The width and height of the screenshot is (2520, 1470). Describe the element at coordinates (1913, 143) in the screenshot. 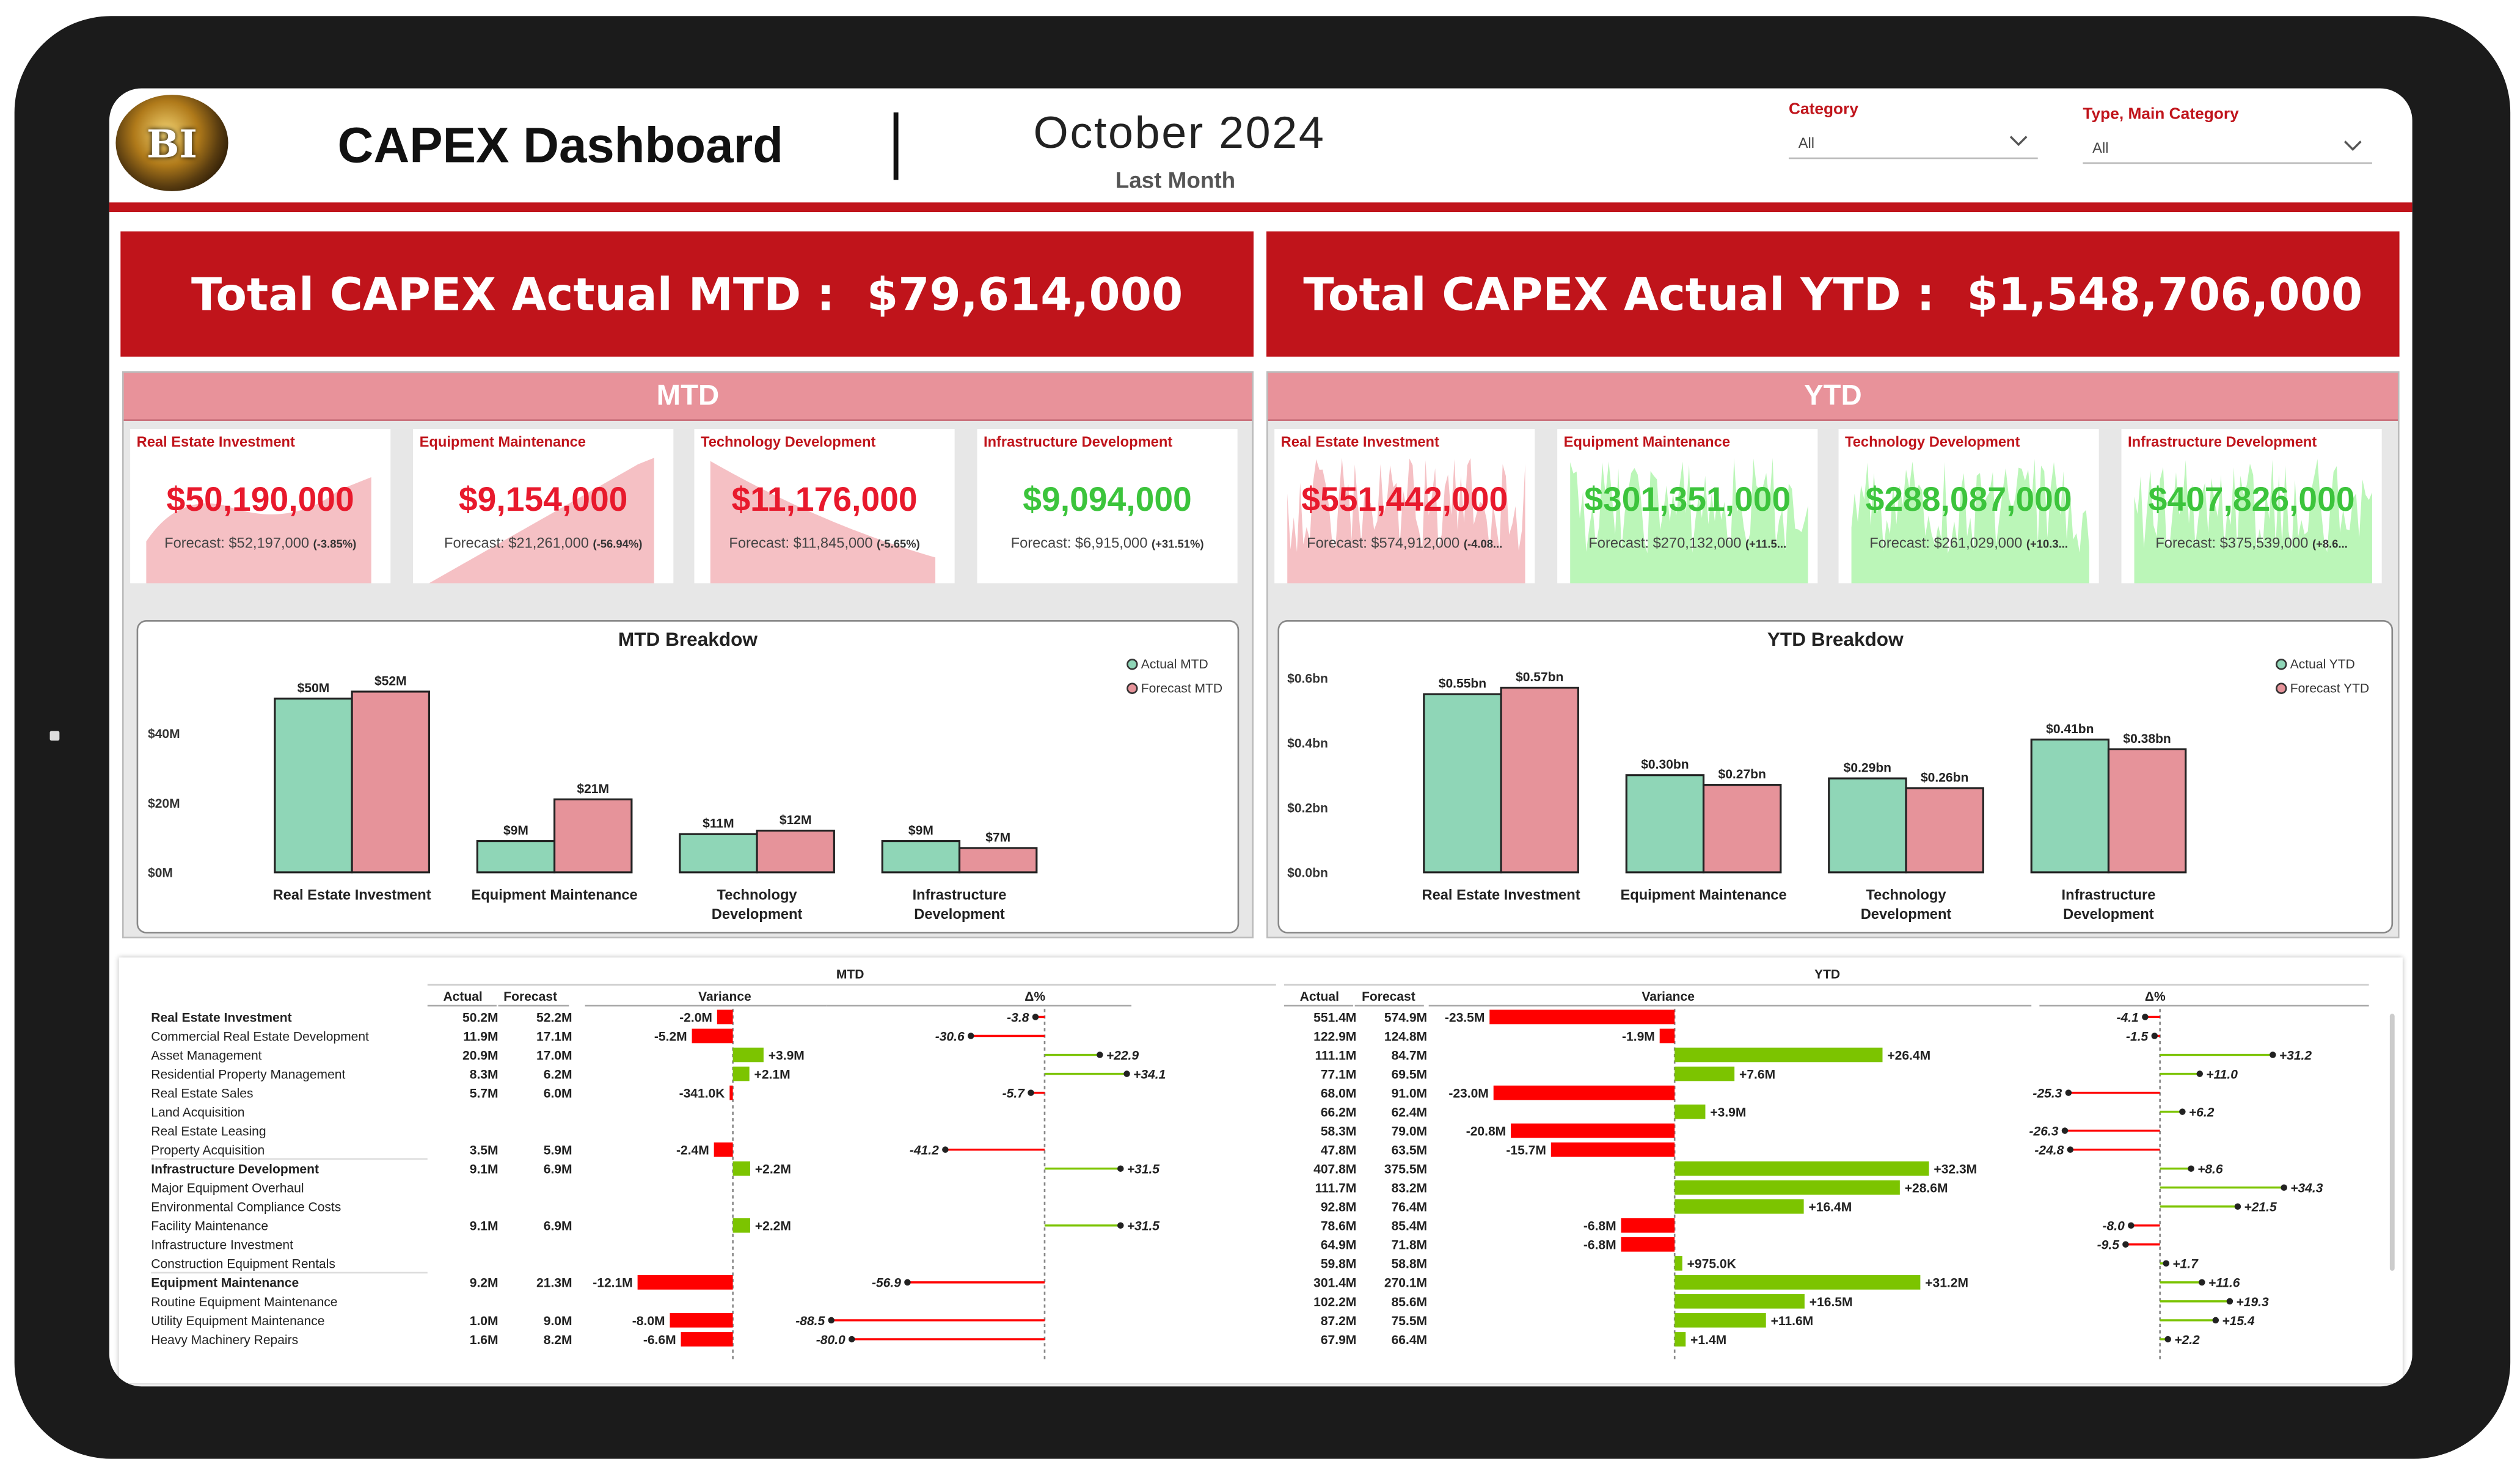

I see `category-select: All` at that location.